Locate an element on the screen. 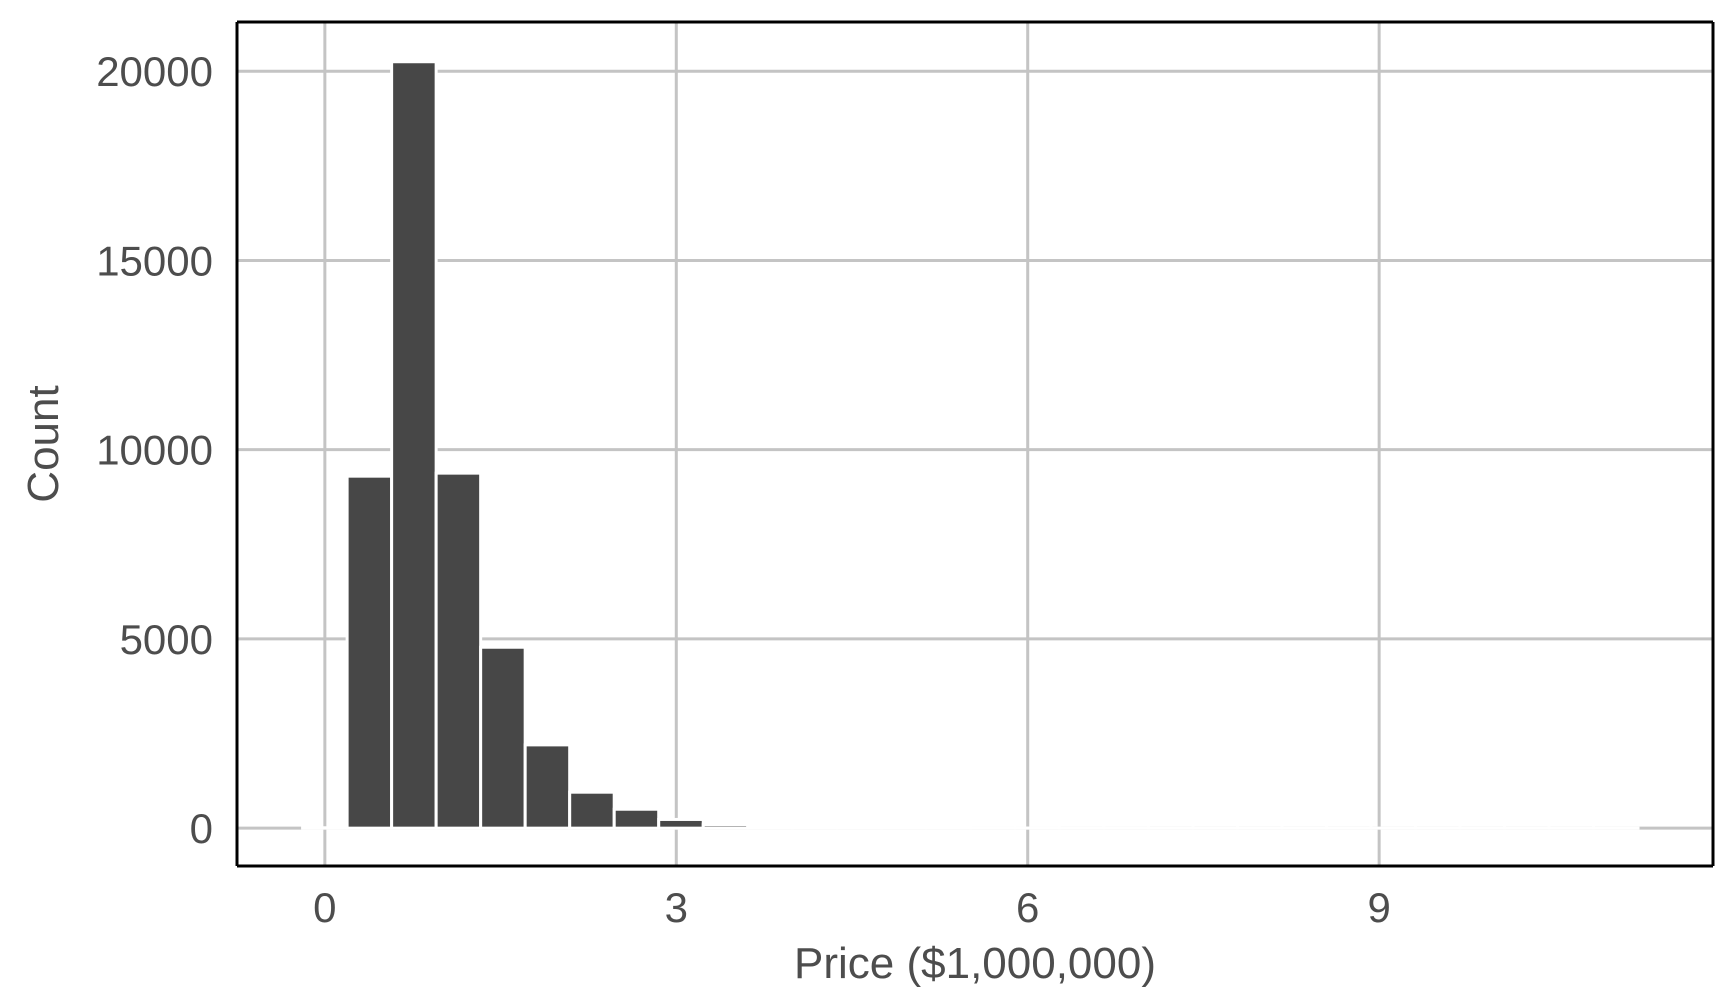  y-tick-label: 10000 is located at coordinates (154, 450).